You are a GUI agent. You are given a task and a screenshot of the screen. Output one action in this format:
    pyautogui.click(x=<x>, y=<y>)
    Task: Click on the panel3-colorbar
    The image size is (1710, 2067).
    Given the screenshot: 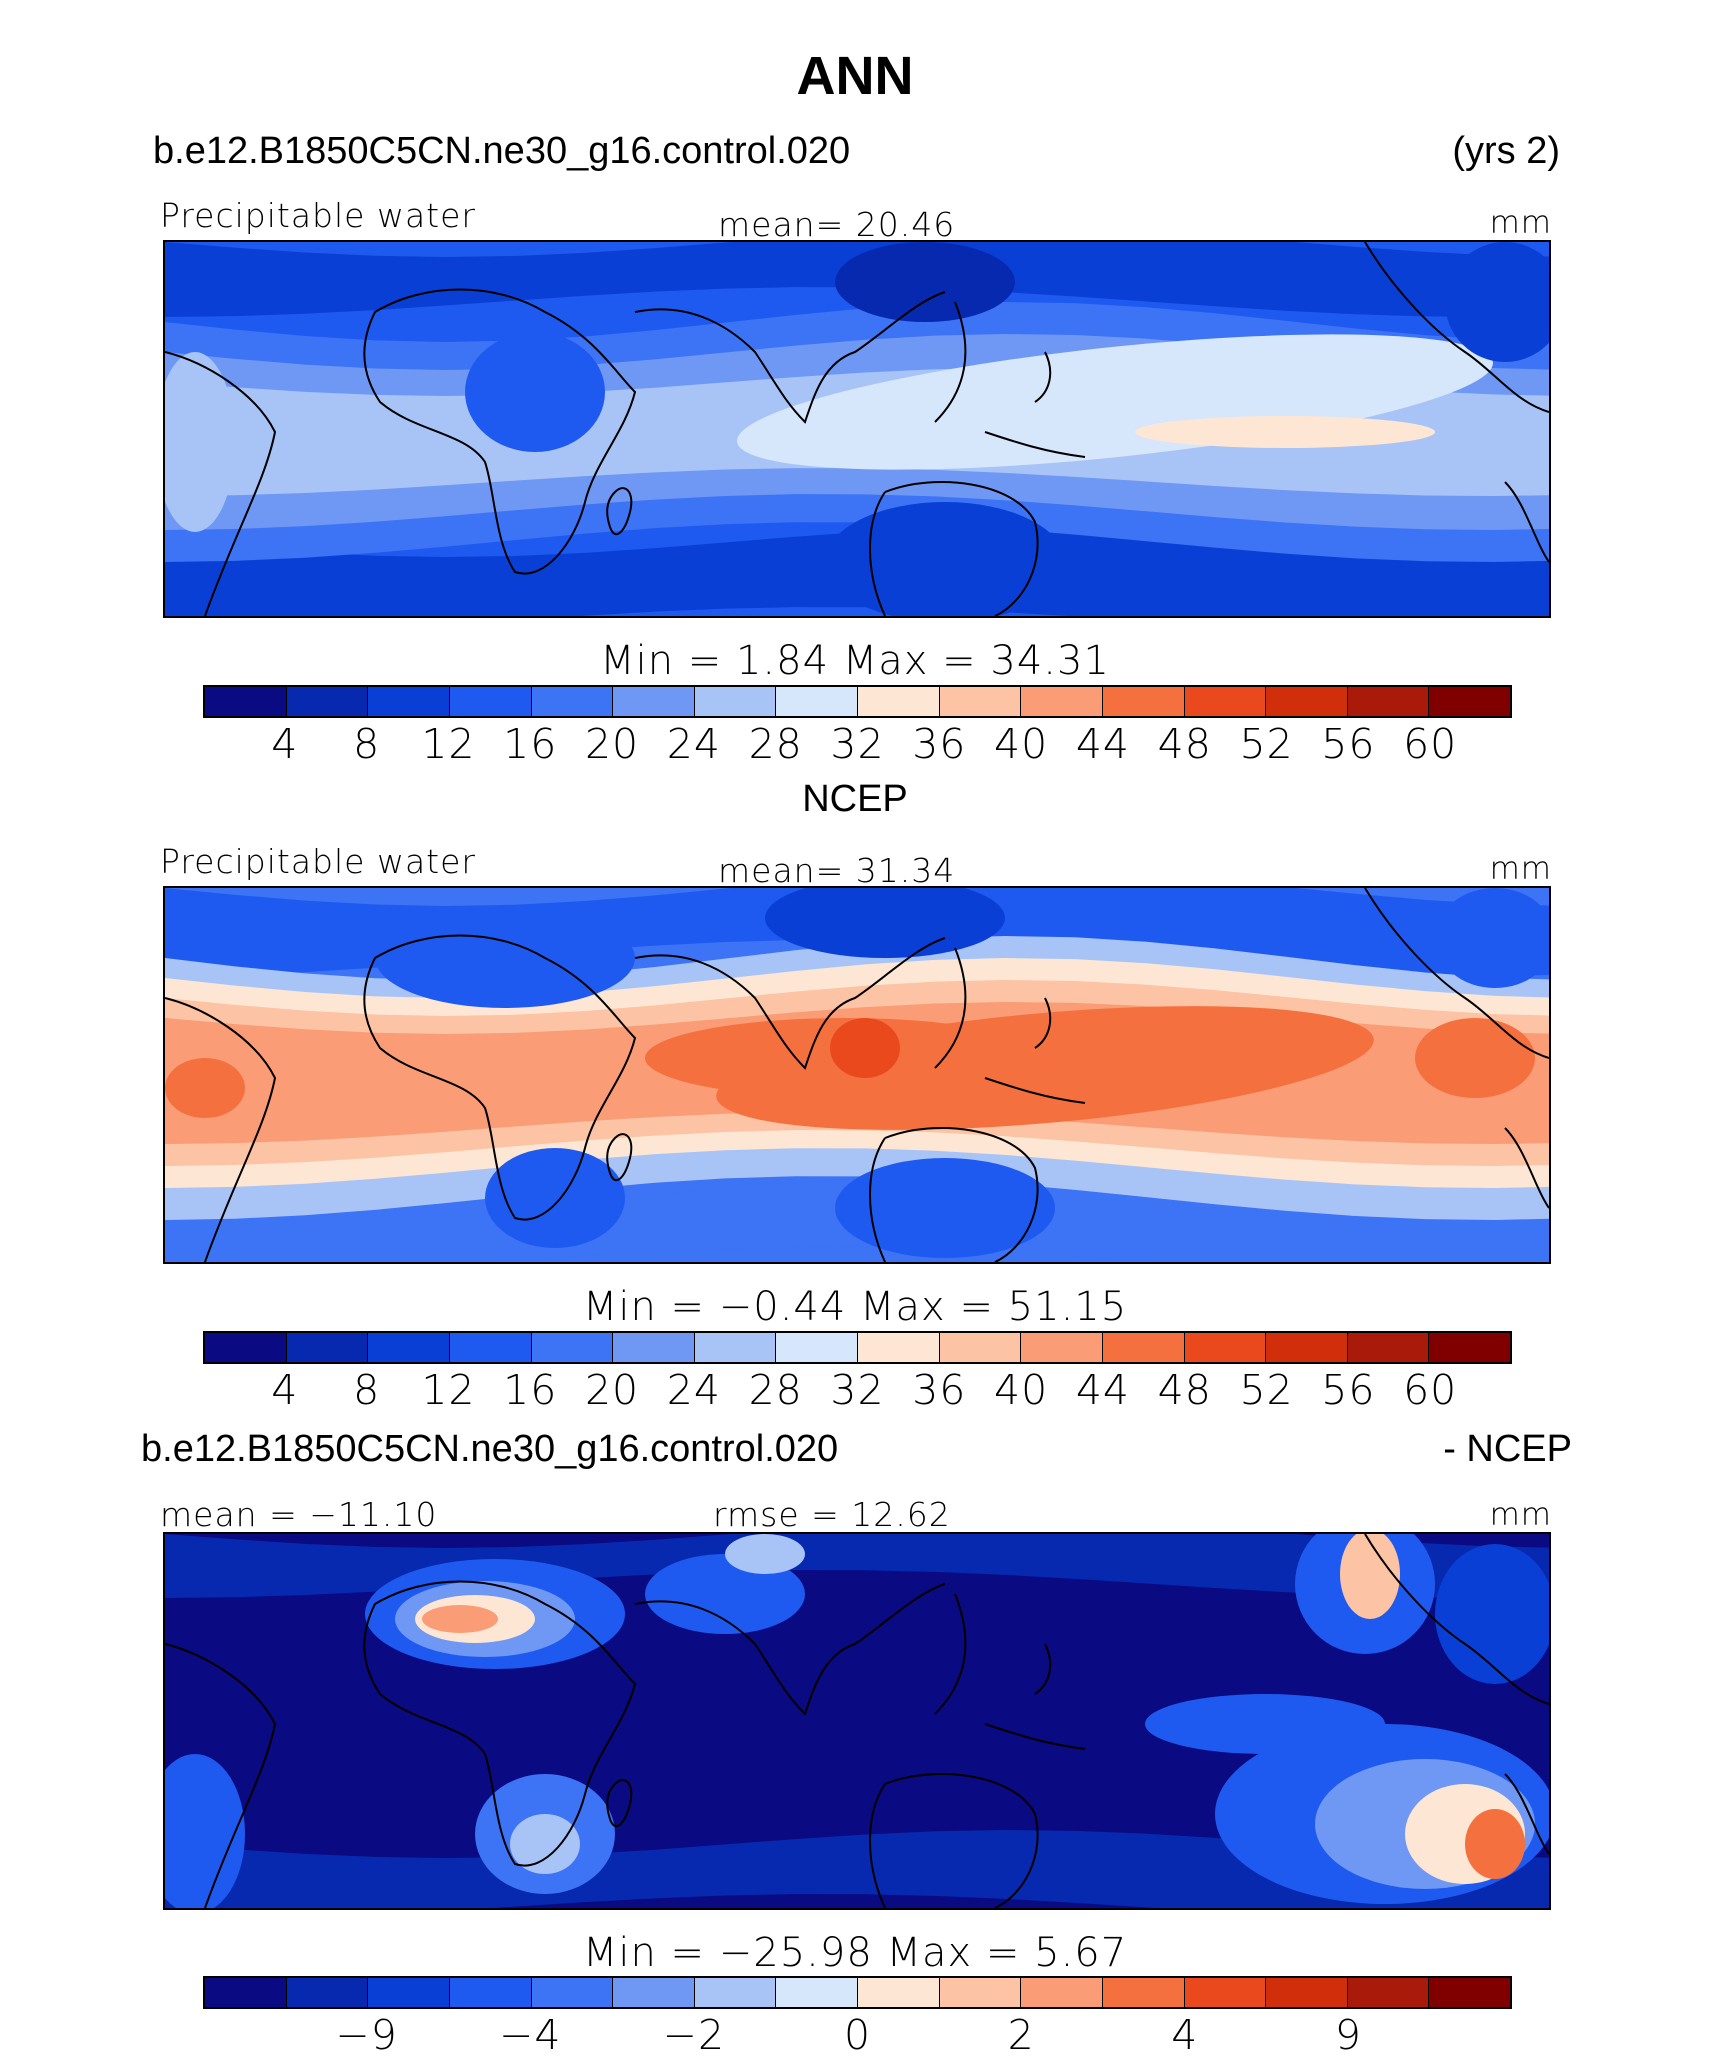 What is the action you would take?
    pyautogui.click(x=857, y=1992)
    